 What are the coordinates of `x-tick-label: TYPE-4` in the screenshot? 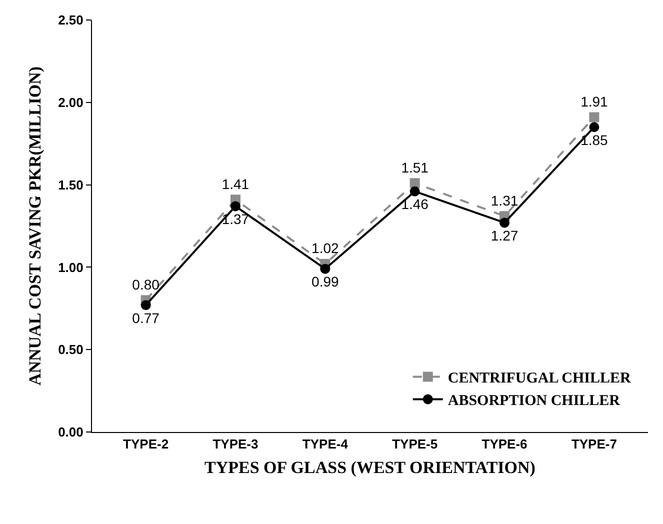 It's located at (325, 444).